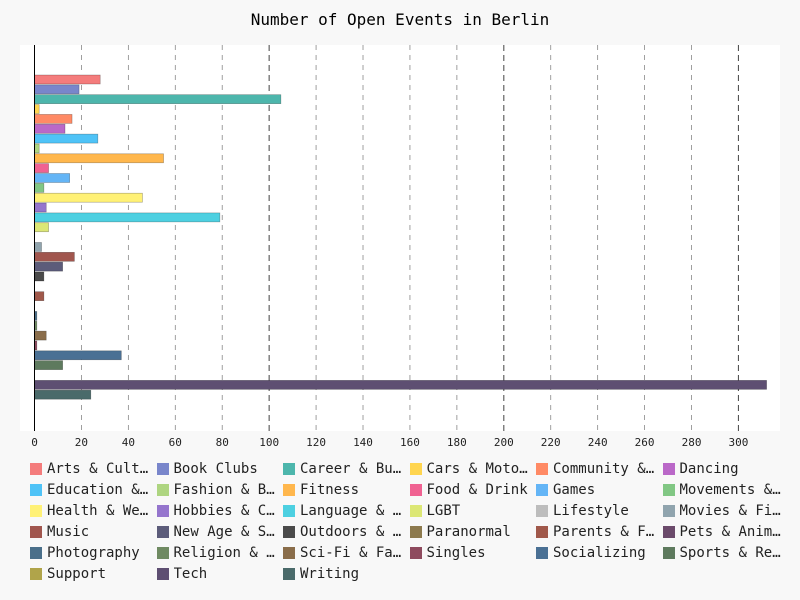  I want to click on x-tick-label: 160, so click(410, 442).